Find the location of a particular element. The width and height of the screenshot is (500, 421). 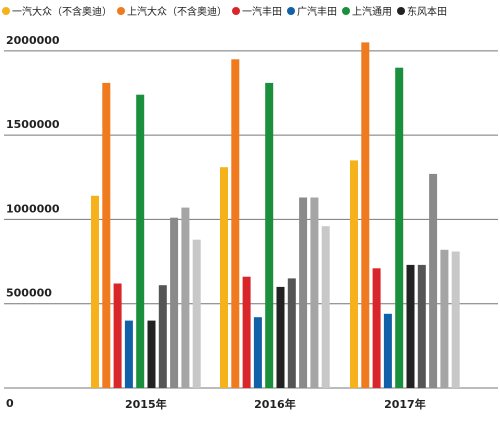

legend-item: 上汽大众（不含奥迪） is located at coordinates (172, 10).